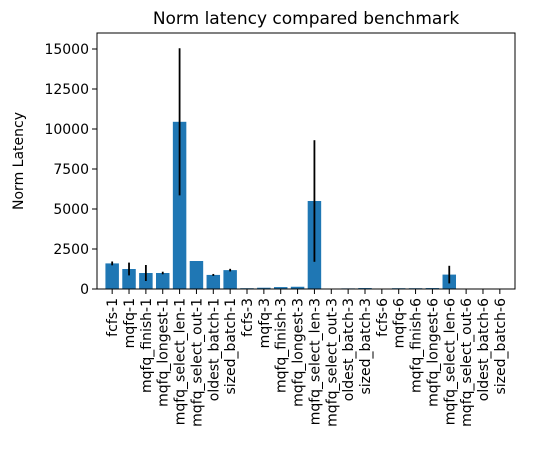  I want to click on x-tick-label: mqfq_longest-3, so click(299, 352).